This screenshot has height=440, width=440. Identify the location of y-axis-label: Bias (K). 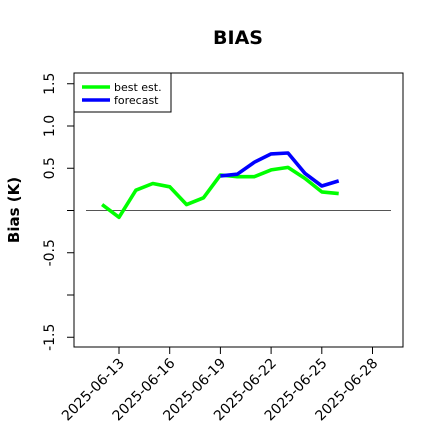
(14, 210).